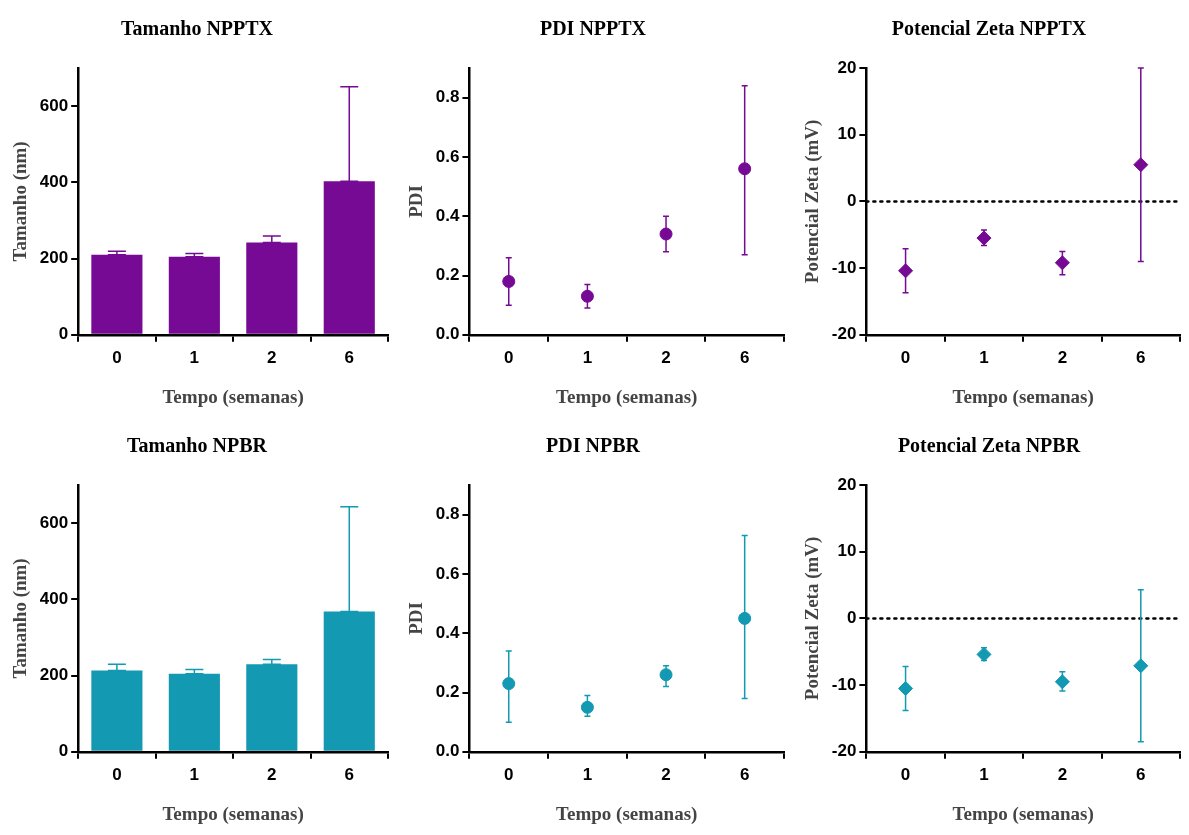 The height and width of the screenshot is (835, 1189). What do you see at coordinates (989, 28) in the screenshot?
I see `chart-title: Potencial Zeta NPPTX` at bounding box center [989, 28].